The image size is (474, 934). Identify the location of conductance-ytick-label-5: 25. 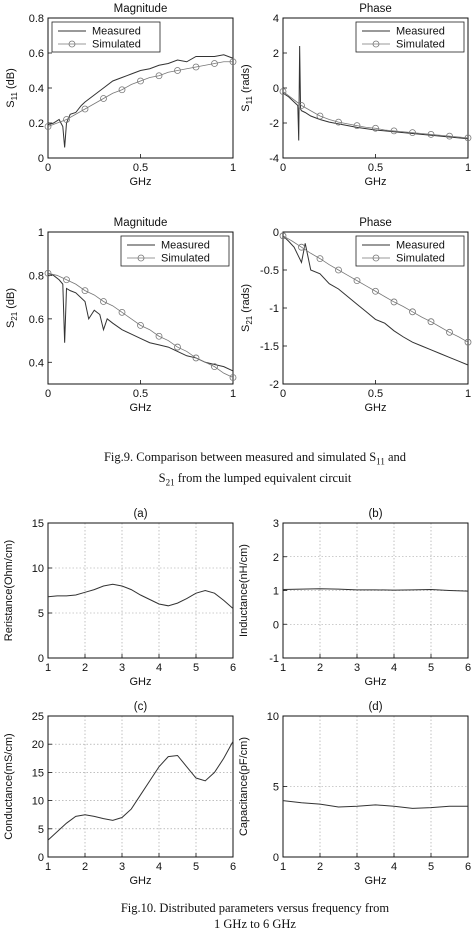
(38, 717).